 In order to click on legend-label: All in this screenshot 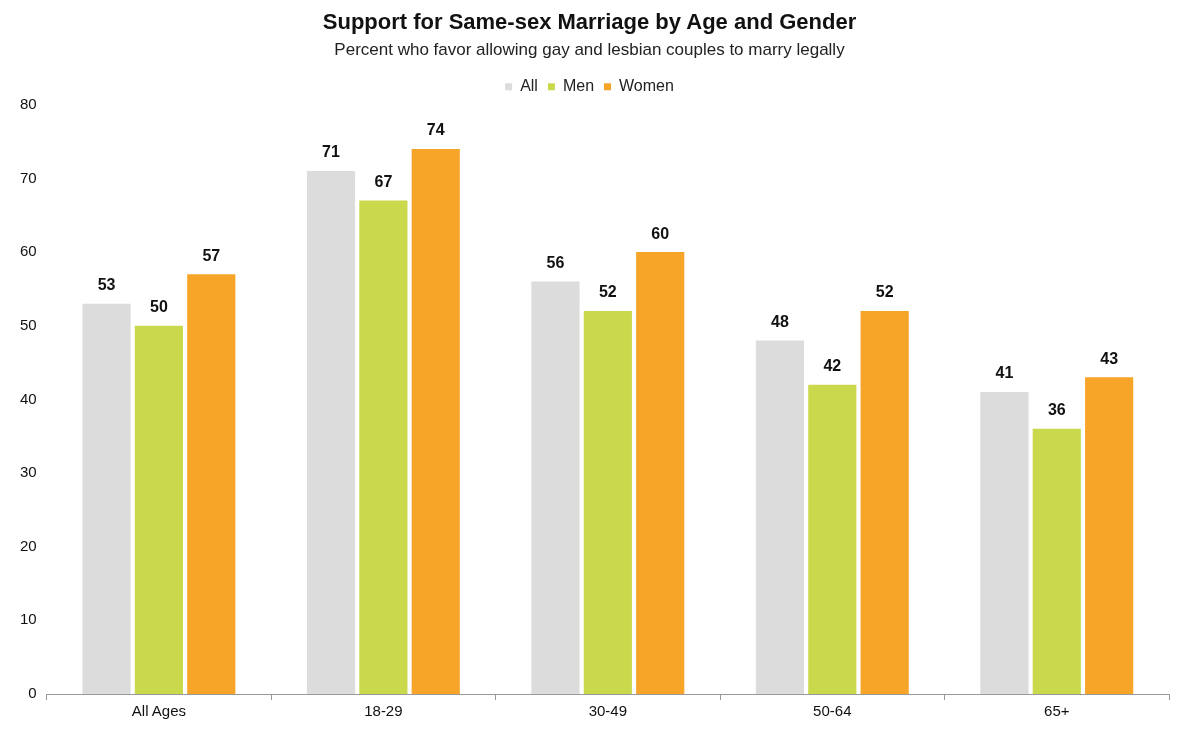, I will do `click(529, 86)`.